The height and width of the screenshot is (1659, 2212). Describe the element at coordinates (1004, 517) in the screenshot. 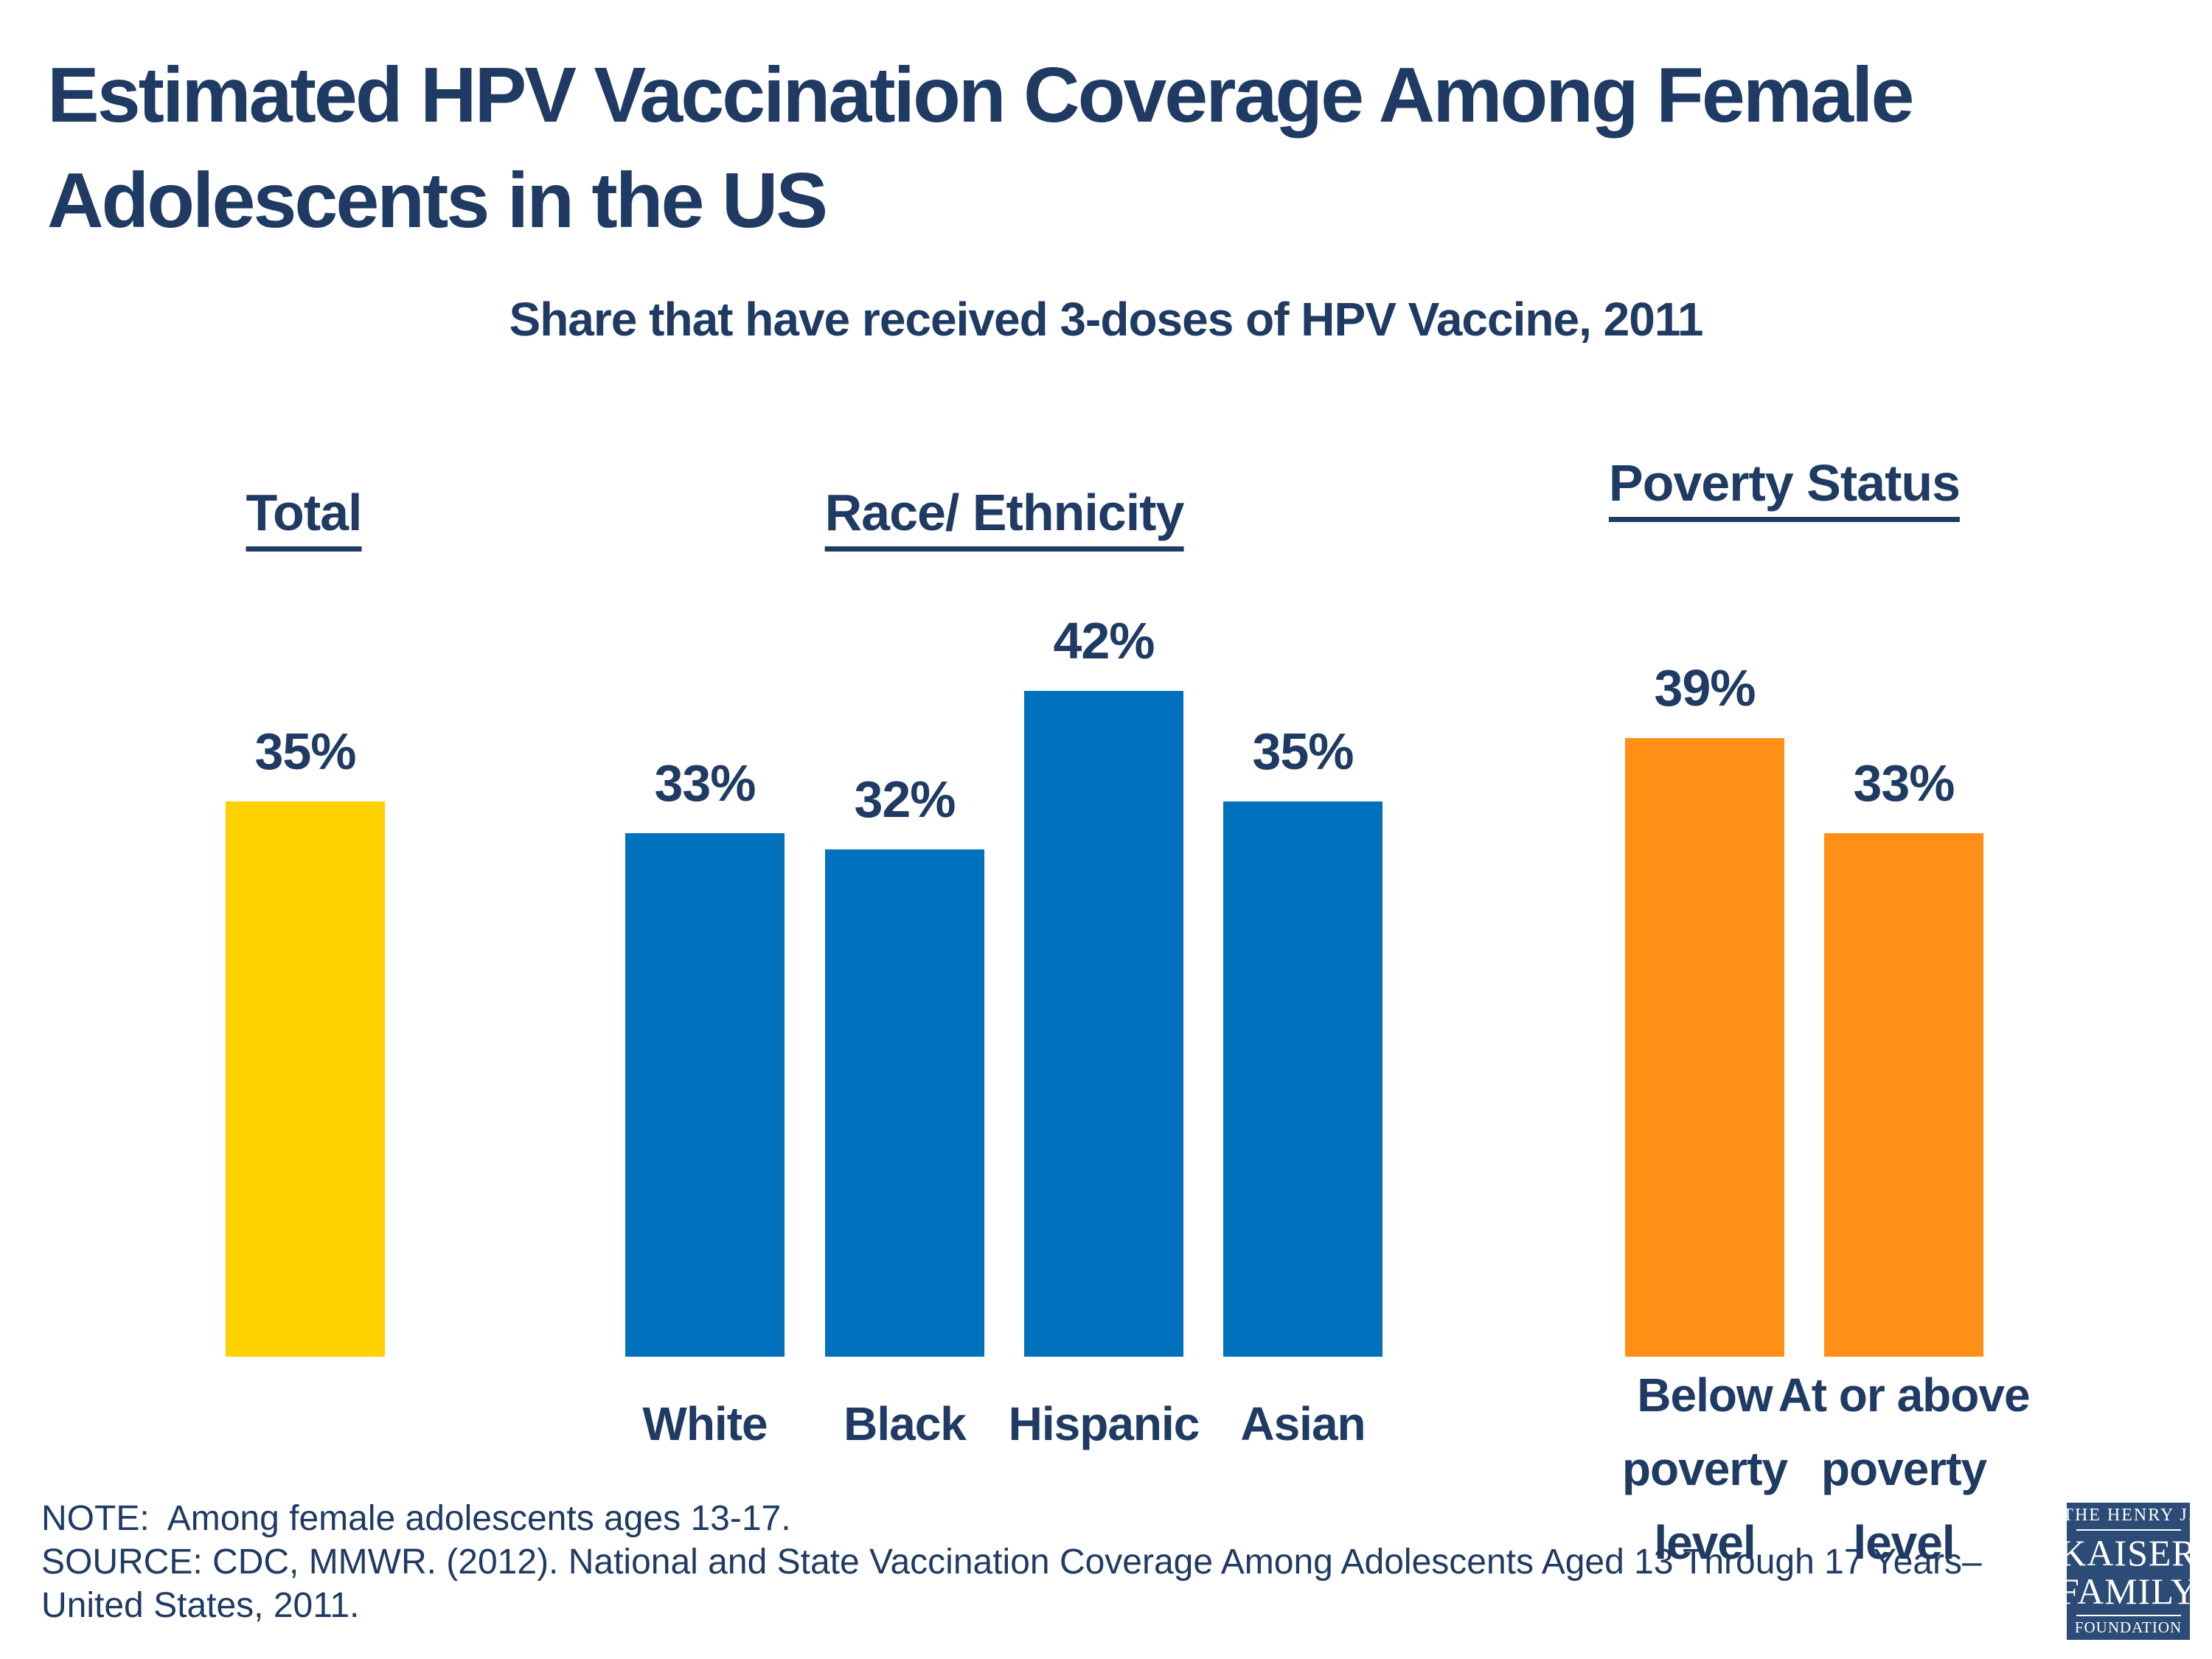

I see `group-header-race-ethnicity: Race/ Ethnicity` at that location.